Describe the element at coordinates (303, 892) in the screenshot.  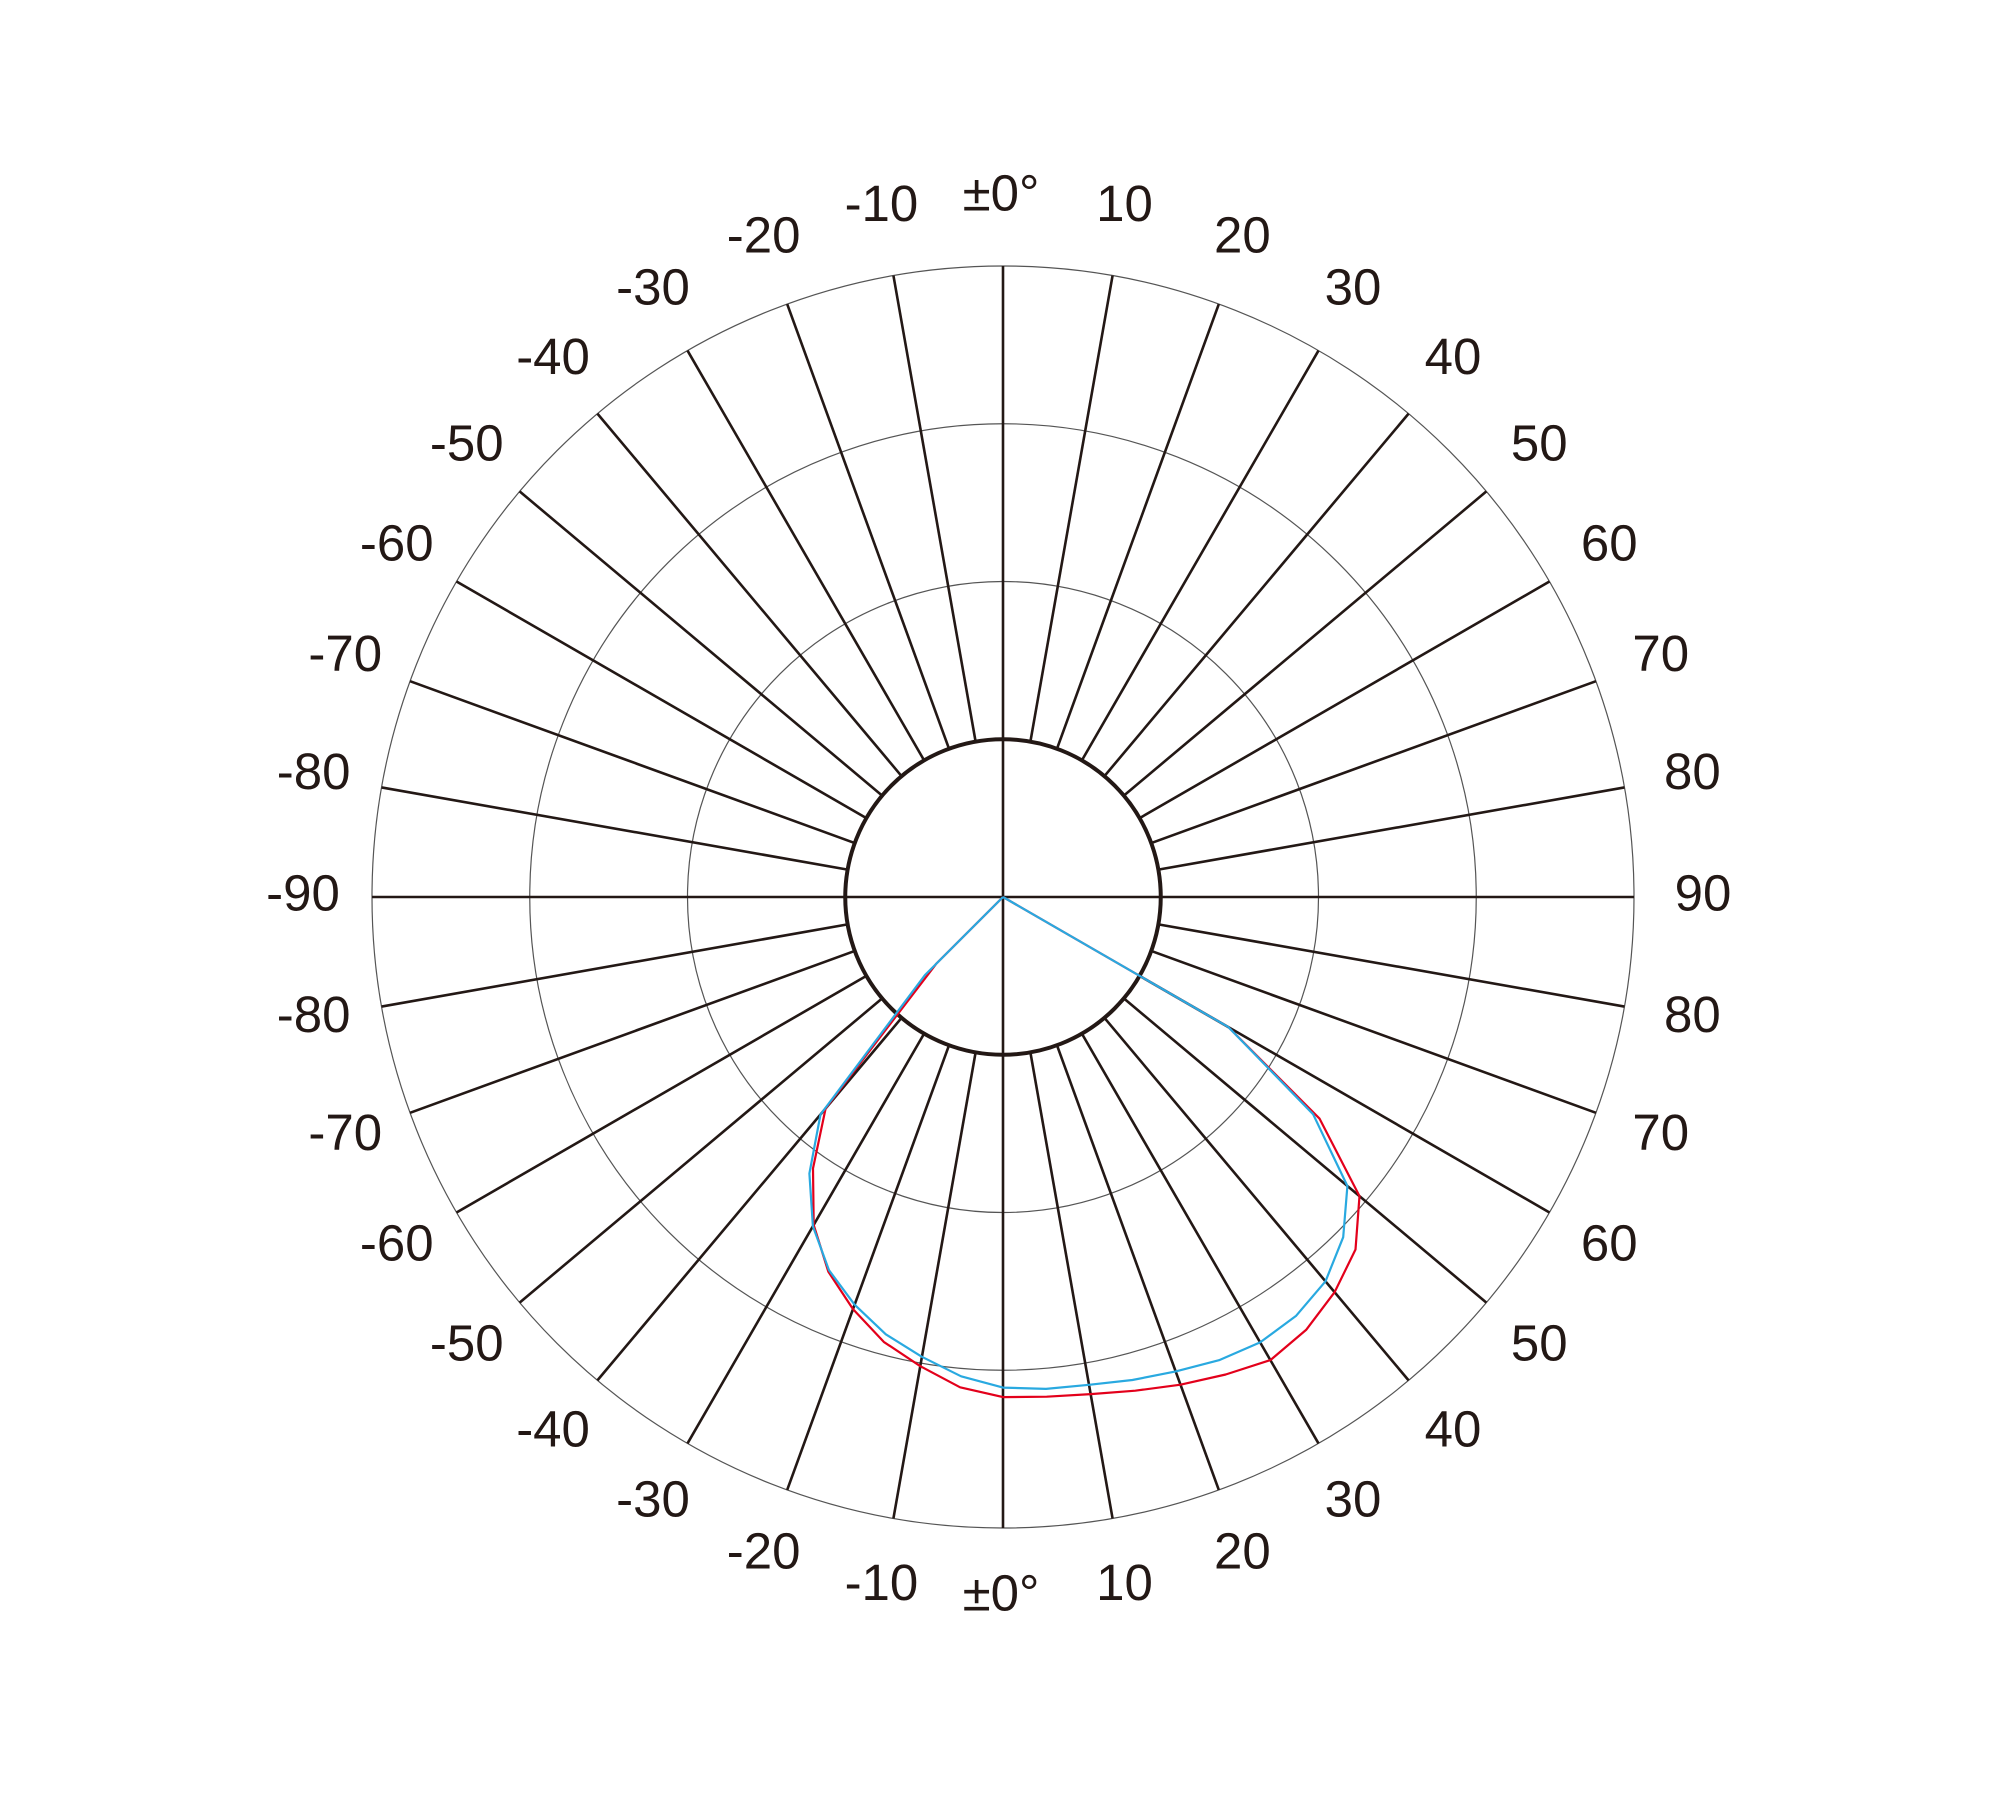
I see `angle-label: -90` at that location.